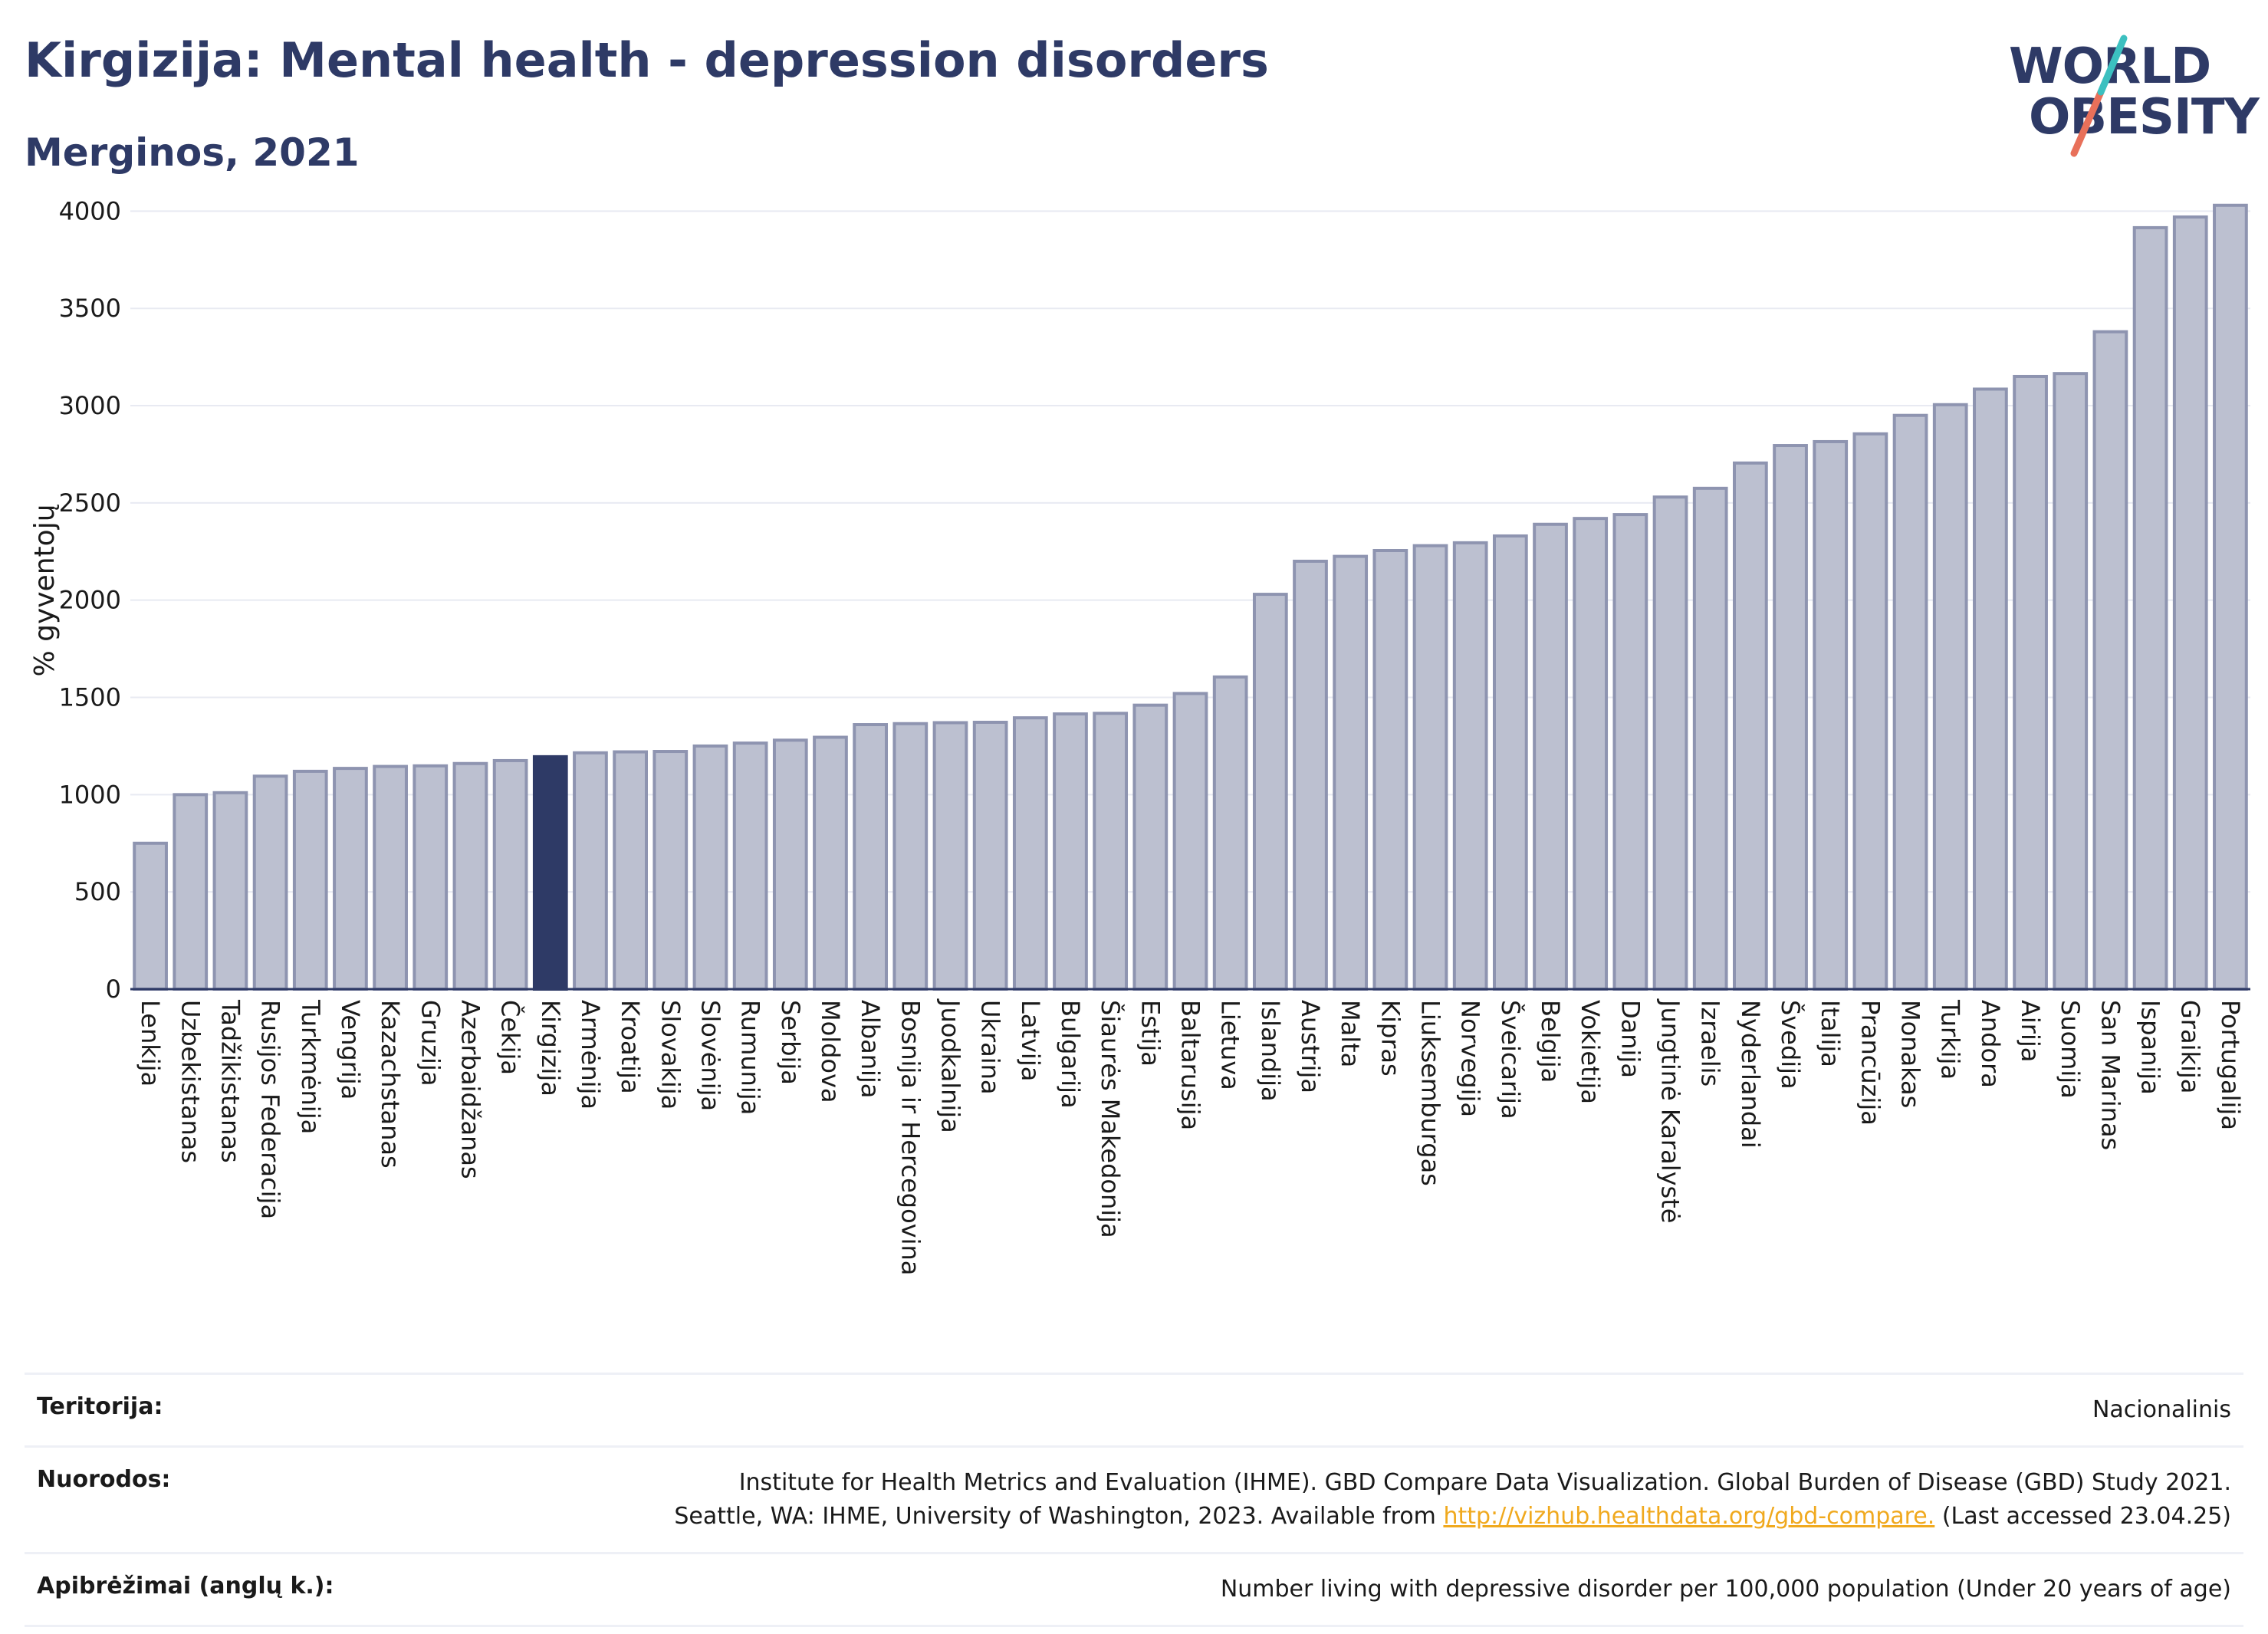 This screenshot has height=1634, width=2268. What do you see at coordinates (1710, 1043) in the screenshot?
I see `x-tick-label: Izraelis` at bounding box center [1710, 1043].